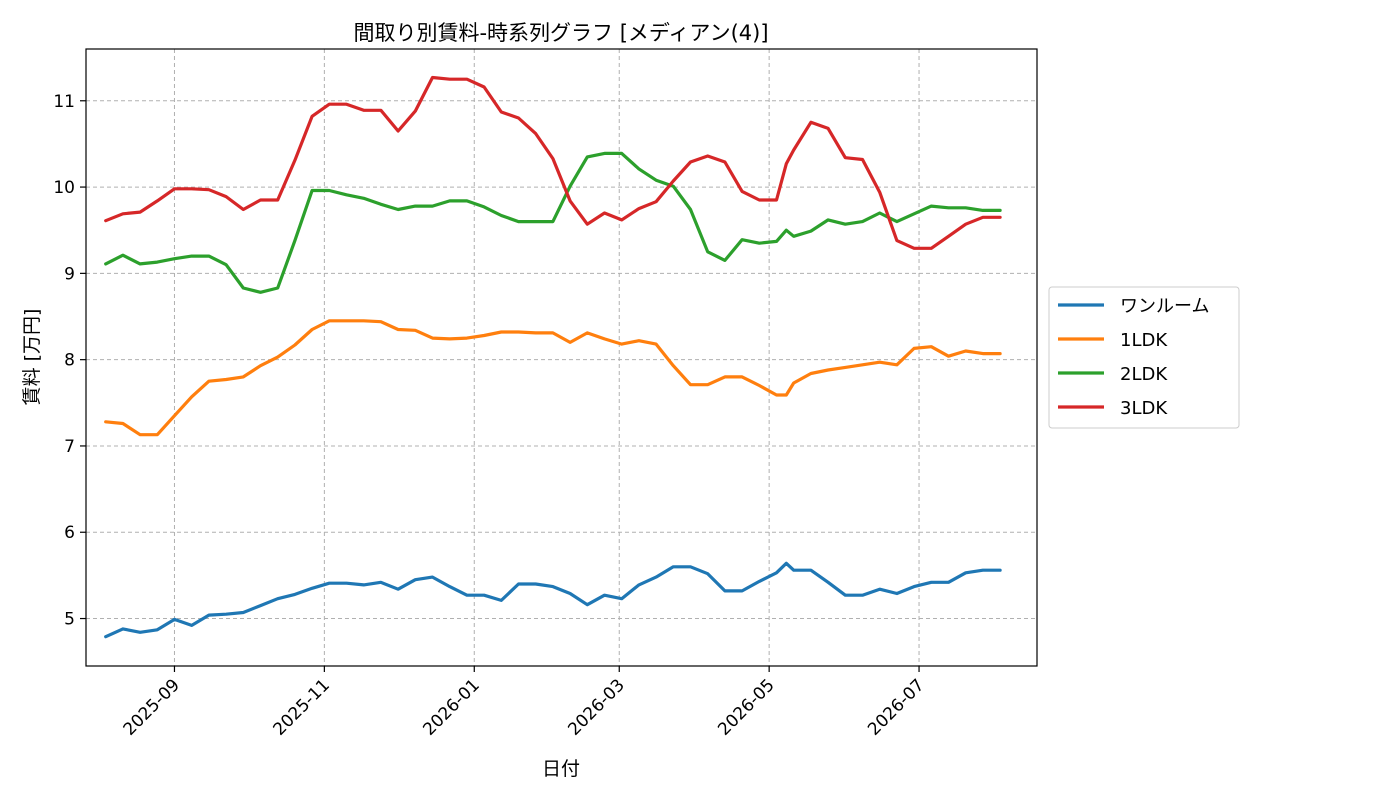 Image resolution: width=1400 pixels, height=800 pixels. What do you see at coordinates (596, 707) in the screenshot?
I see `x-tick-label: 2026-03` at bounding box center [596, 707].